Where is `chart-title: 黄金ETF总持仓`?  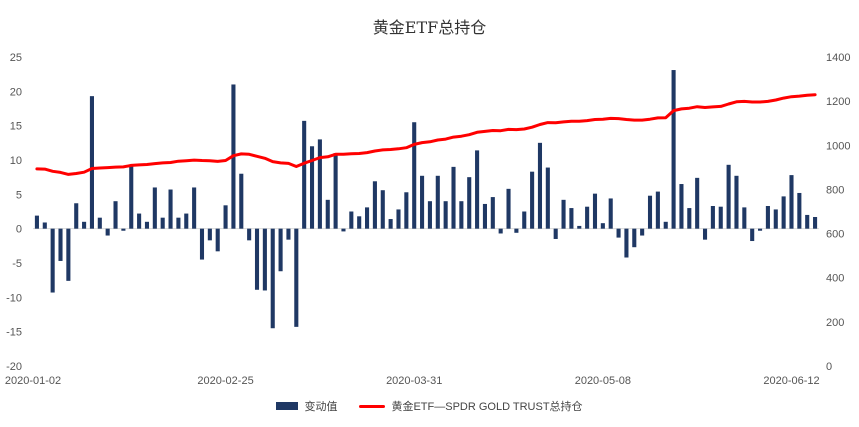 chart-title: 黄金ETF总持仓 is located at coordinates (429, 27).